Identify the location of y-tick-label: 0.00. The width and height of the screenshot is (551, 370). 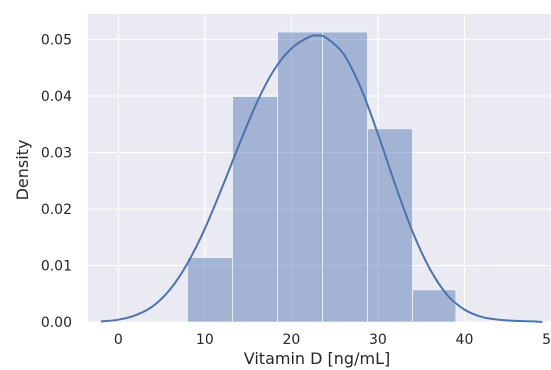
(56, 323).